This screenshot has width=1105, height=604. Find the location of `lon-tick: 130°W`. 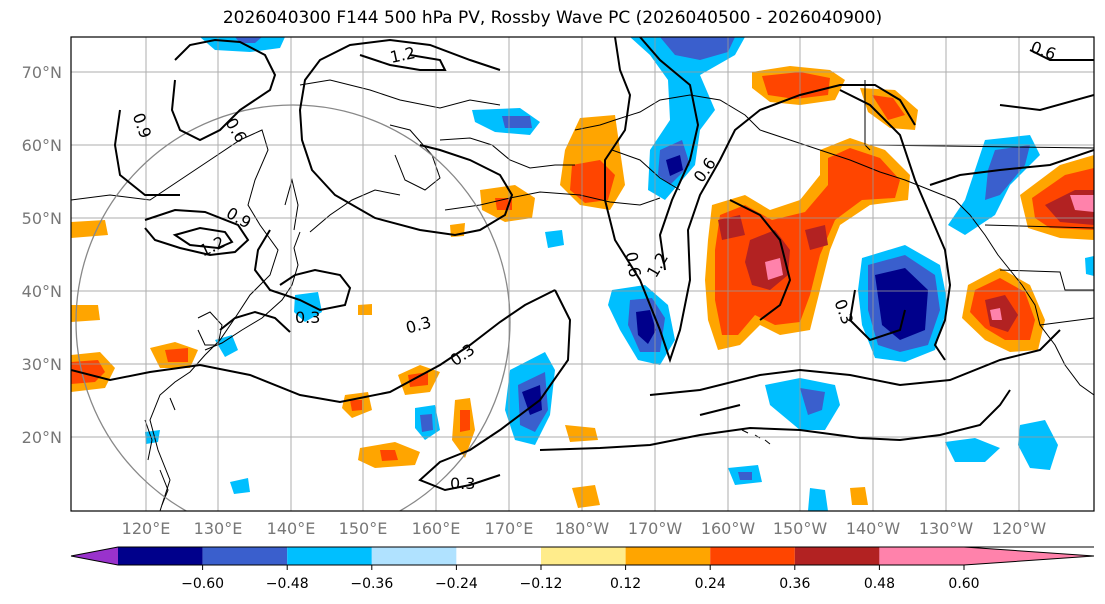

lon-tick: 130°W is located at coordinates (946, 528).